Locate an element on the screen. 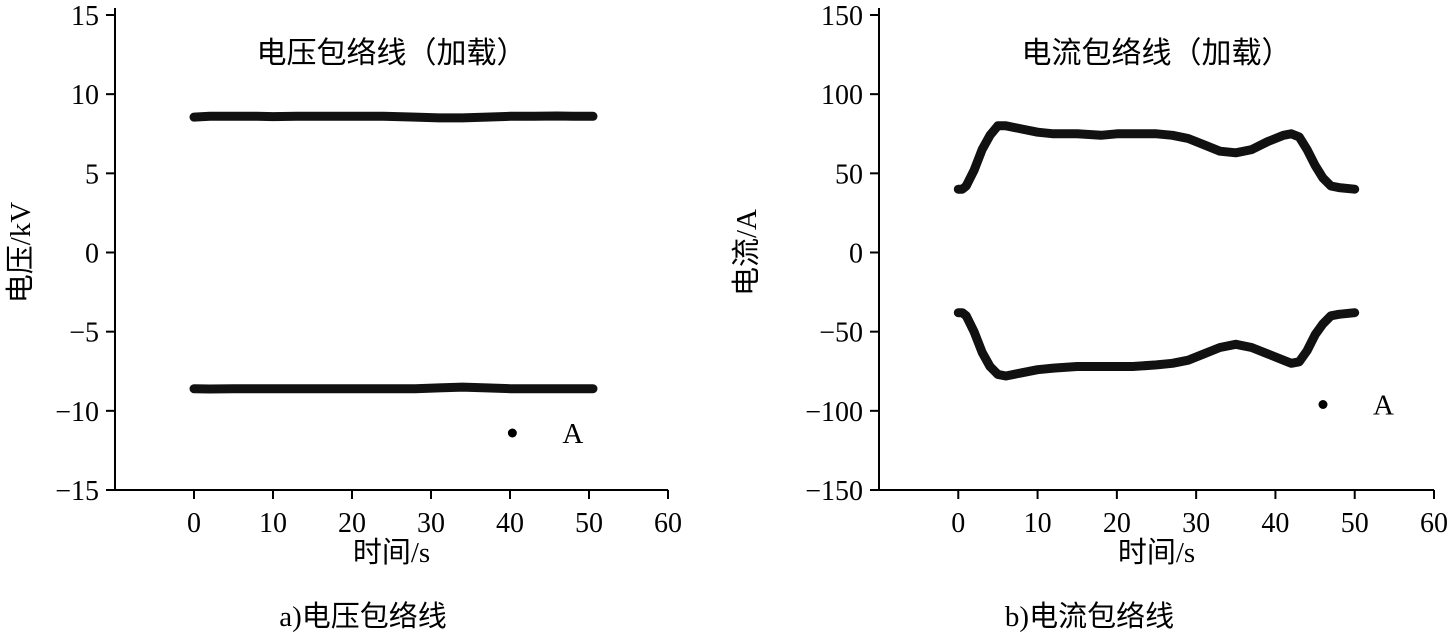 The width and height of the screenshot is (1453, 640). chart-title: 电压包络线（加载） is located at coordinates (392, 53).